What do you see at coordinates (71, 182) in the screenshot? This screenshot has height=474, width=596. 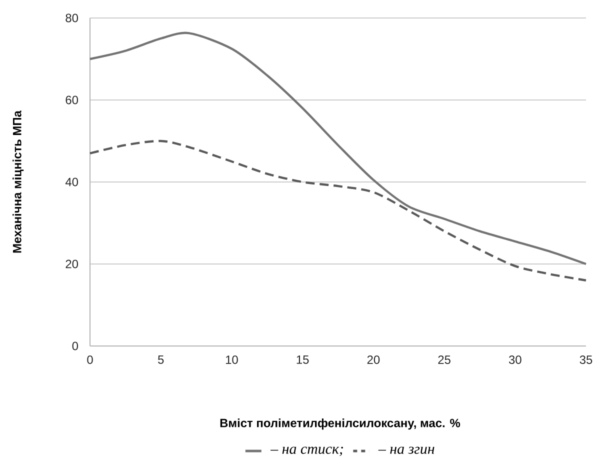 I see `y-tick-label: 40` at bounding box center [71, 182].